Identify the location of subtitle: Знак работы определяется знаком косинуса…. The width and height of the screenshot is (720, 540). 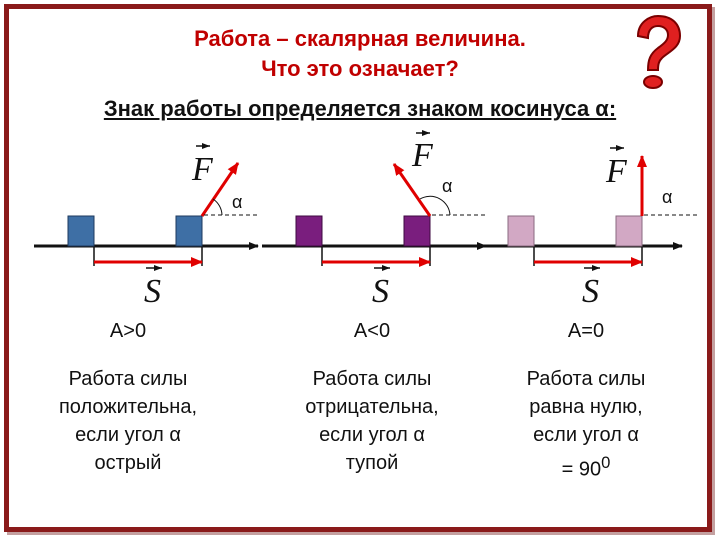
(360, 108).